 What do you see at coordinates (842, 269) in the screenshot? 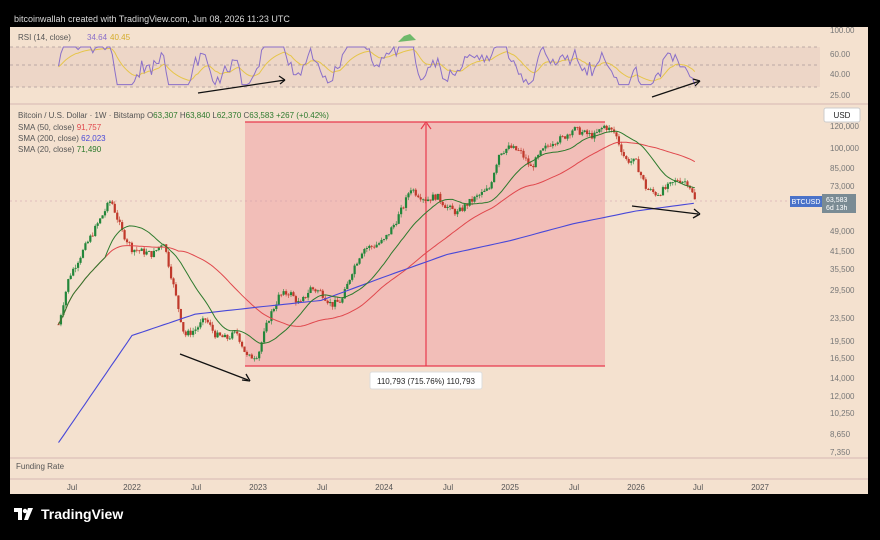
I see `price-tick-label: 35,500` at bounding box center [842, 269].